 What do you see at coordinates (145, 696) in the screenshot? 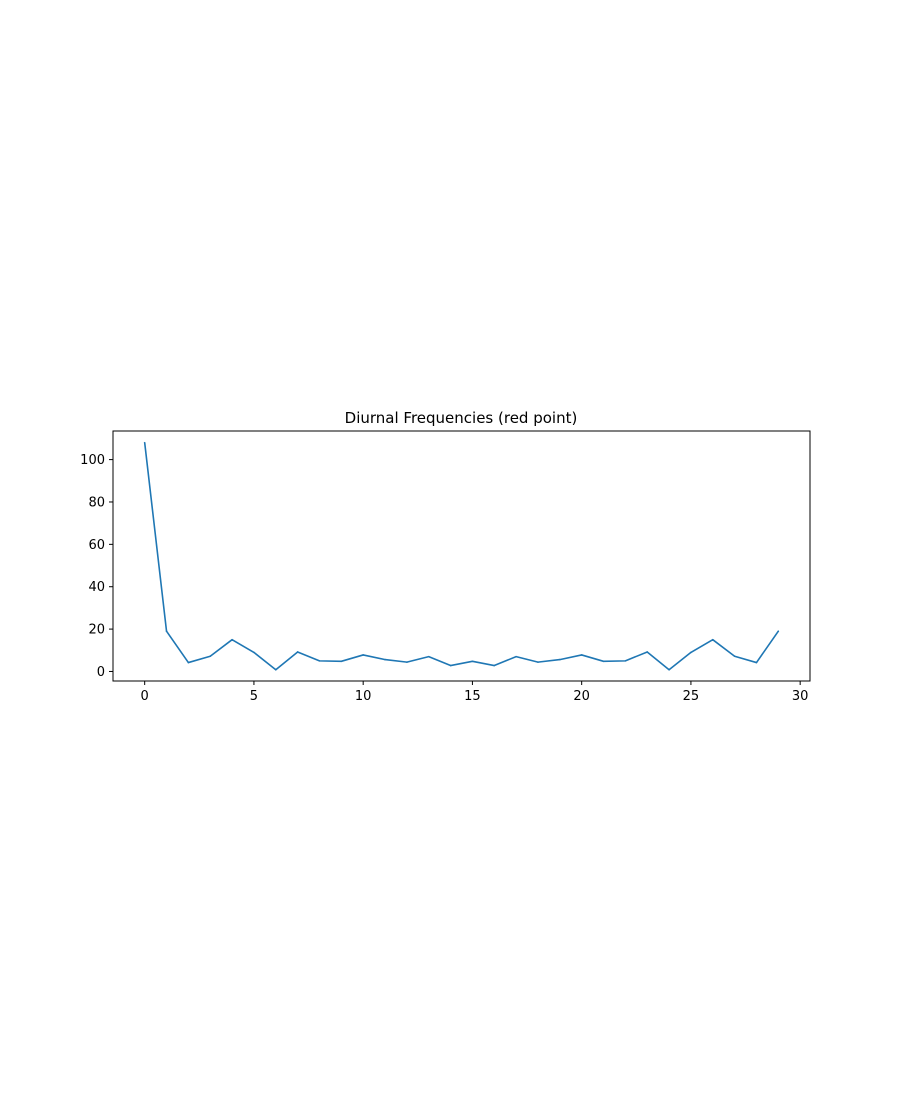
I see `x-tick-label: 0` at bounding box center [145, 696].